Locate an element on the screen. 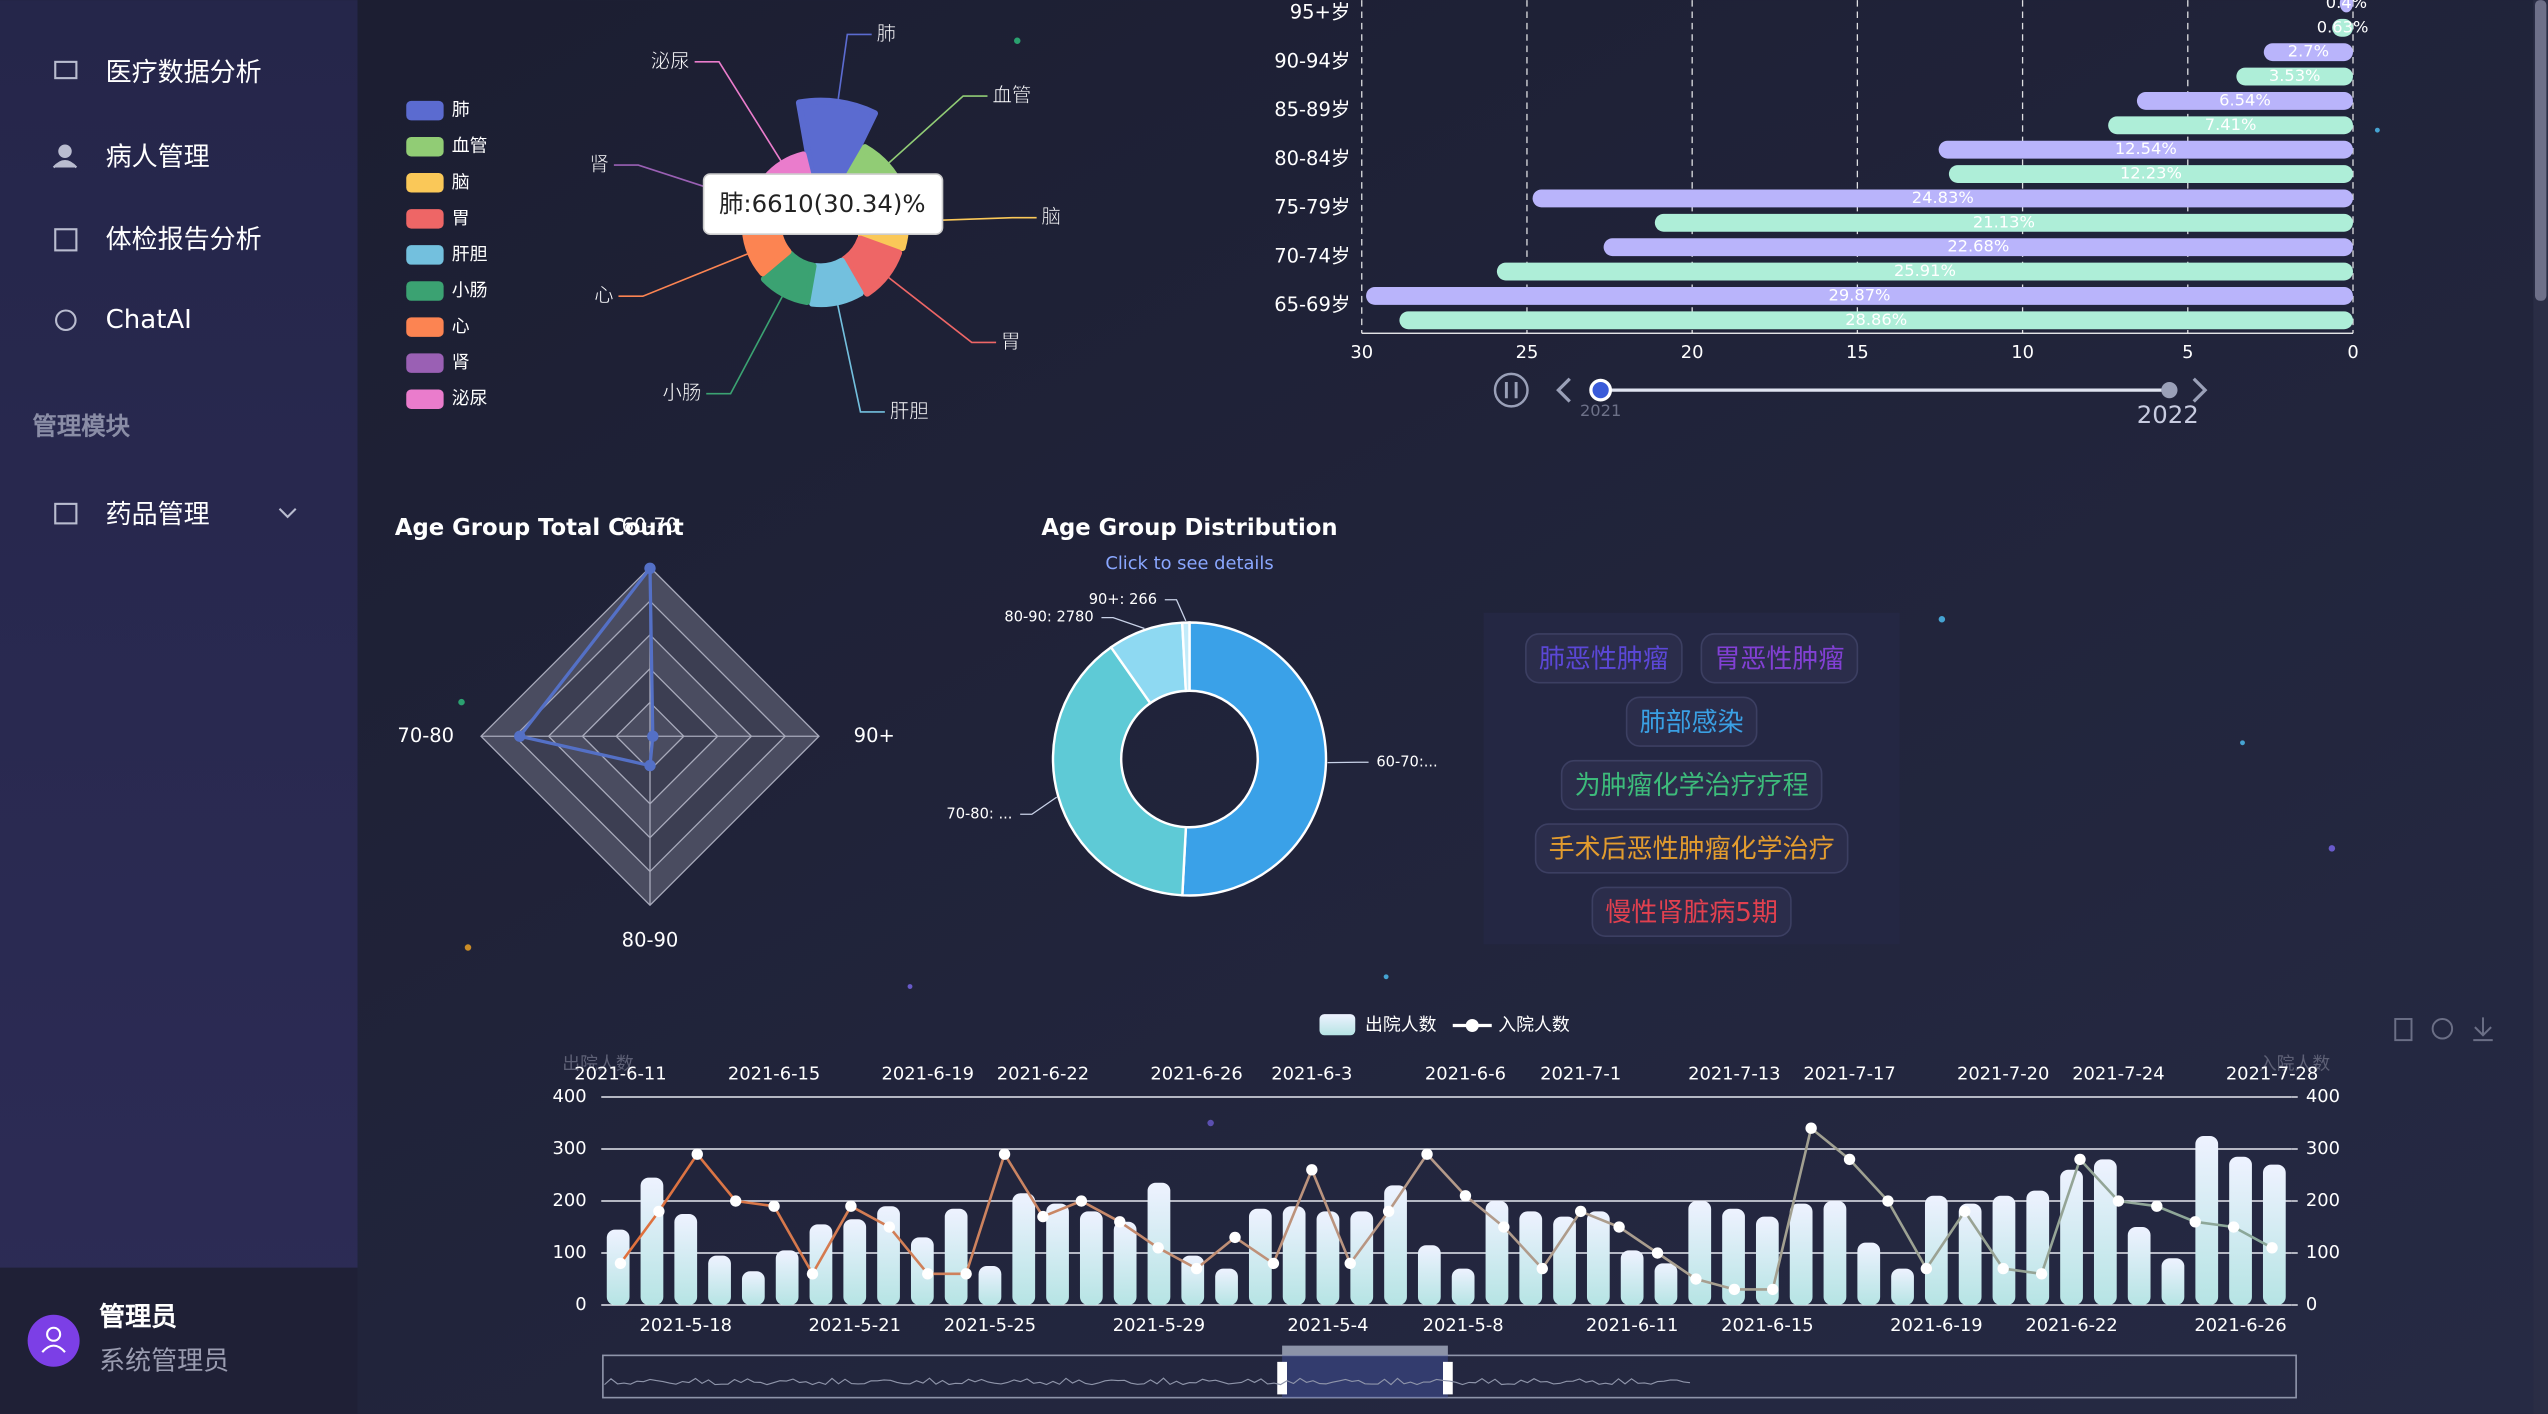 This screenshot has height=1414, width=2548. legend-label: 肾 is located at coordinates (461, 362).